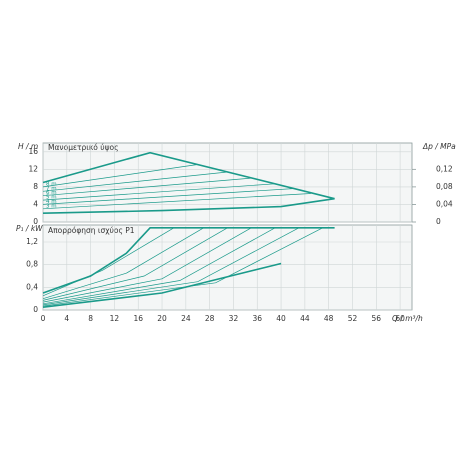  What do you see at coordinates (353, 318) in the screenshot?
I see `x-tick-label: 52` at bounding box center [353, 318].